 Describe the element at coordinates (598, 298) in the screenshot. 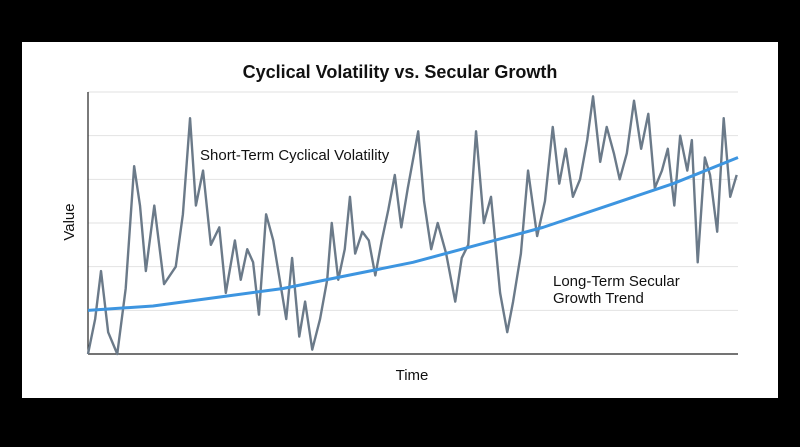

I see `annotation: Growth Trend` at that location.